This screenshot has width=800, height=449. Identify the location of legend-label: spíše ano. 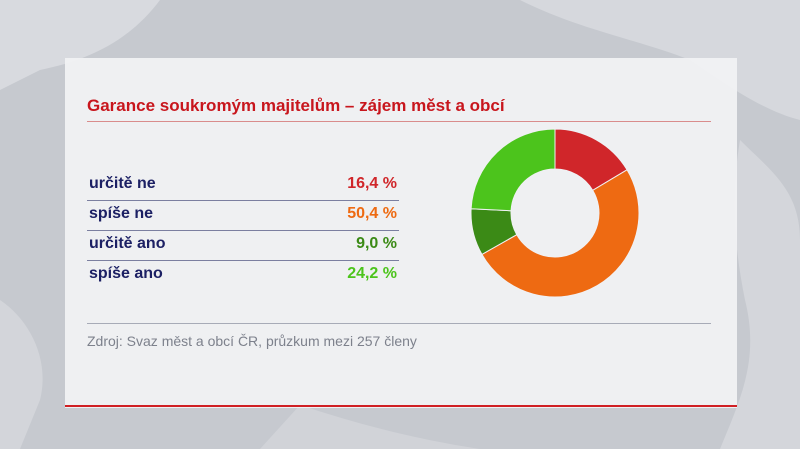
(126, 273).